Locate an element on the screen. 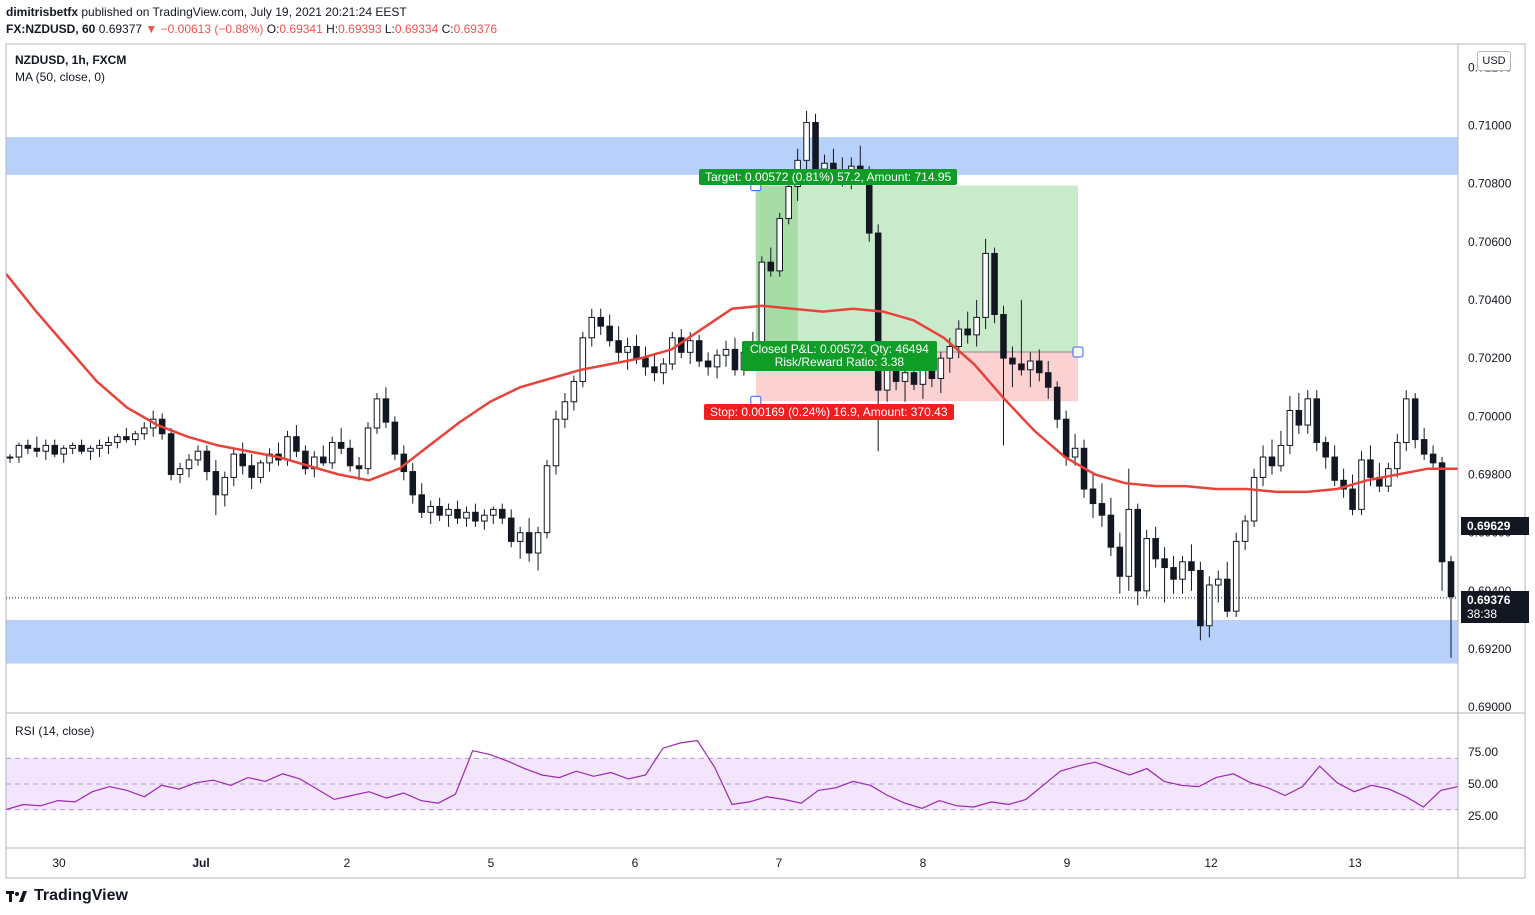 The width and height of the screenshot is (1535, 915). ma-legend: MA (50, close, 0) is located at coordinates (60, 77).